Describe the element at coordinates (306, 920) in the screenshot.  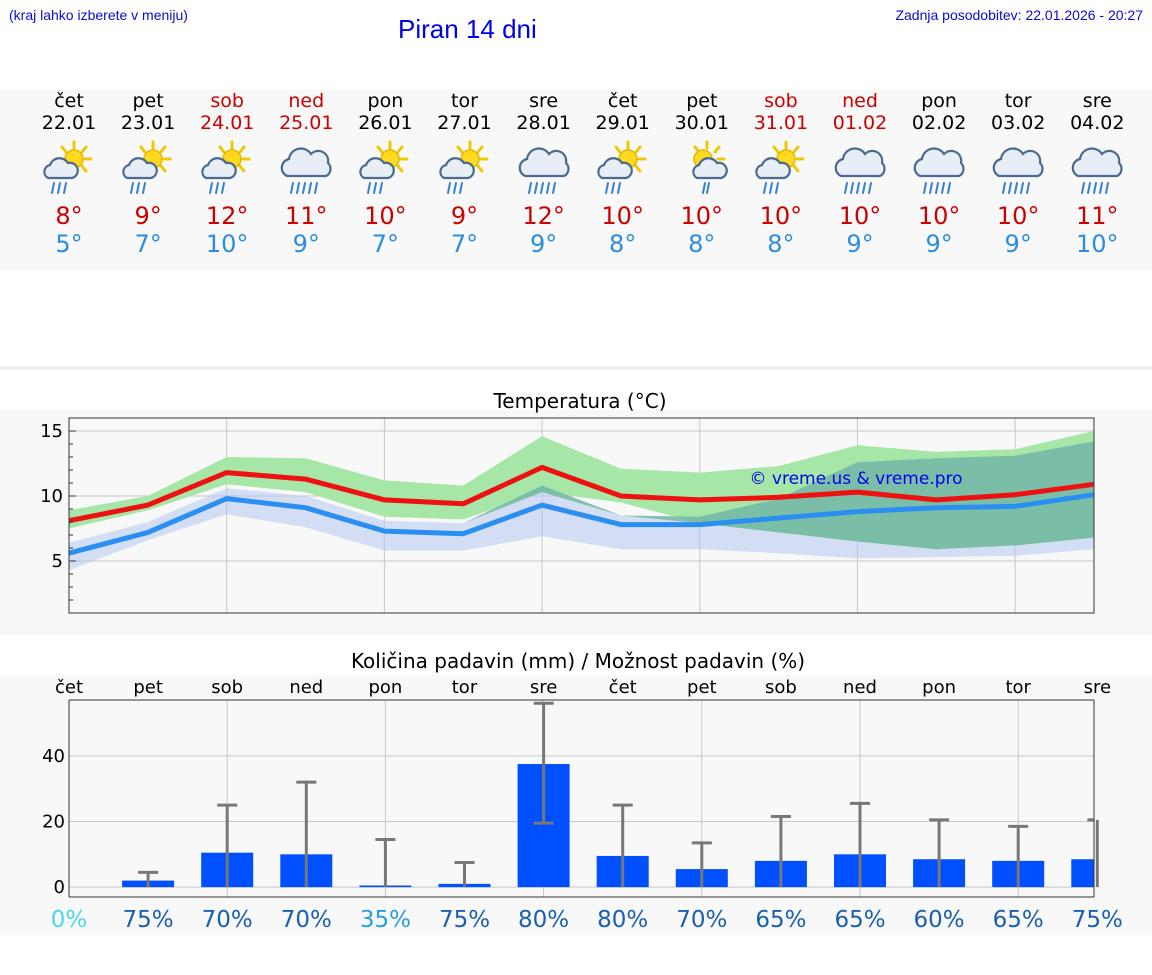
I see `precip-probability: 70%` at that location.